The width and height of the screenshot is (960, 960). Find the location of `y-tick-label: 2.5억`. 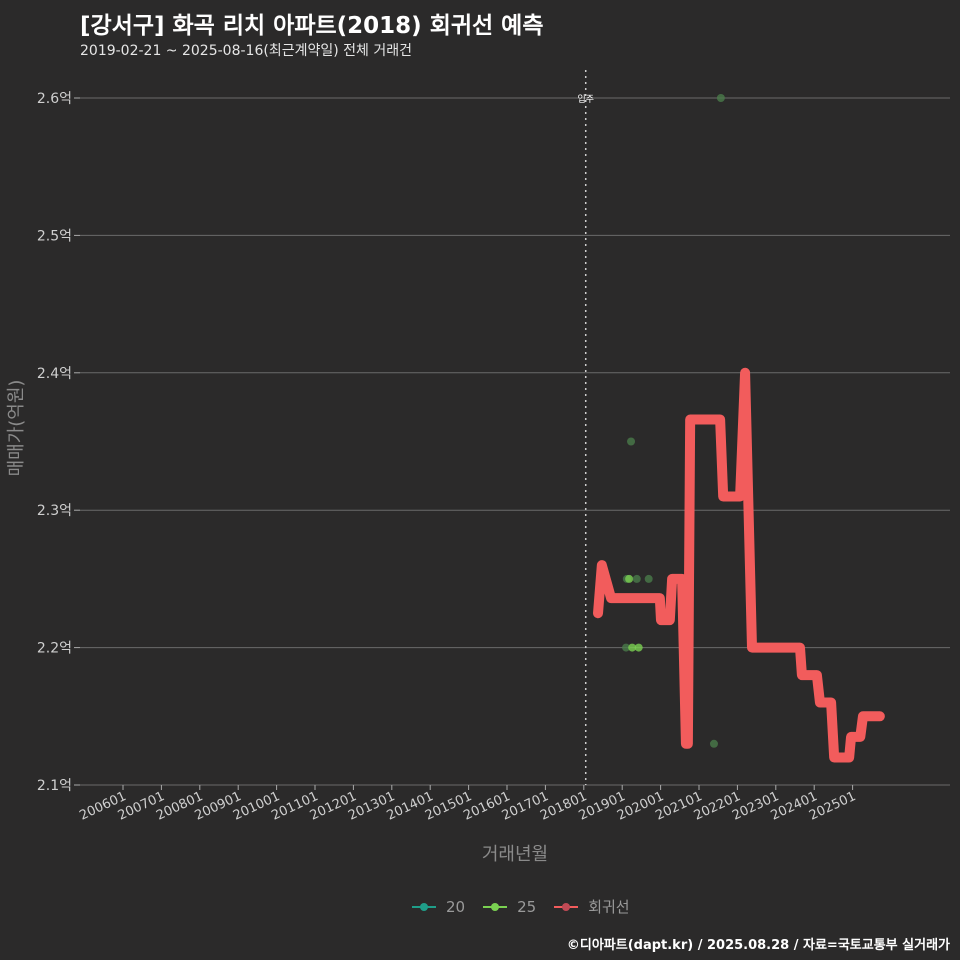

y-tick-label: 2.5억 is located at coordinates (54, 236).